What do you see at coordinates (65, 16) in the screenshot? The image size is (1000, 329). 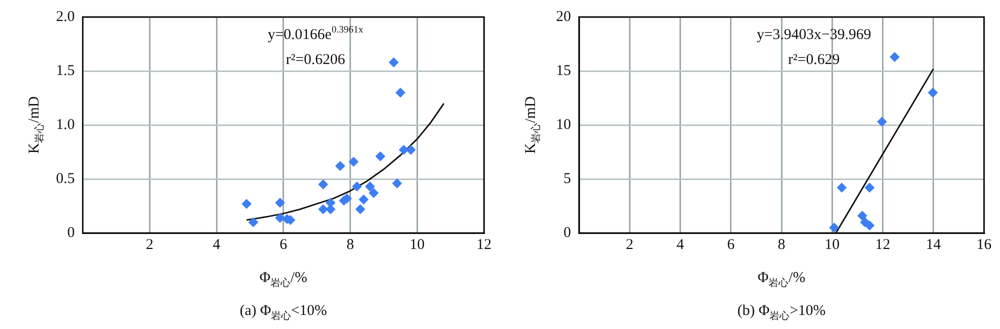 I see `y-tick-label: 2.0` at bounding box center [65, 16].